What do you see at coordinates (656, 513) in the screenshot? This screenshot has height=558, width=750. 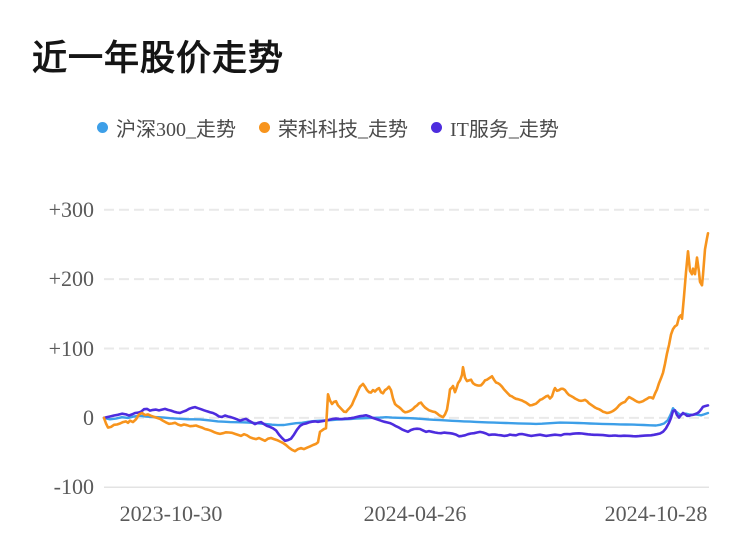 I see `x-tick-label: 2024-10-28` at bounding box center [656, 513].